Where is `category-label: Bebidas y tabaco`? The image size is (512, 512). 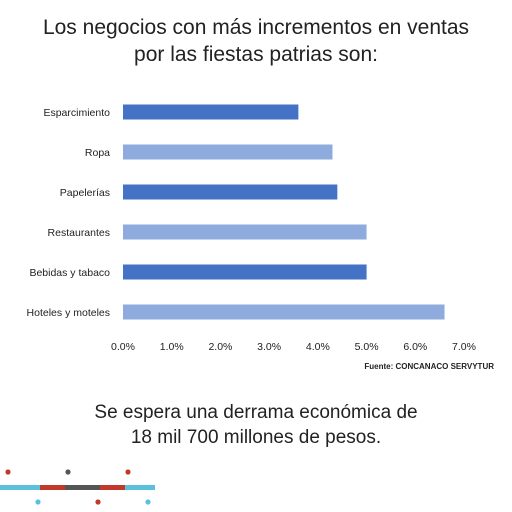
category-label: Bebidas y tabaco is located at coordinates (69, 273).